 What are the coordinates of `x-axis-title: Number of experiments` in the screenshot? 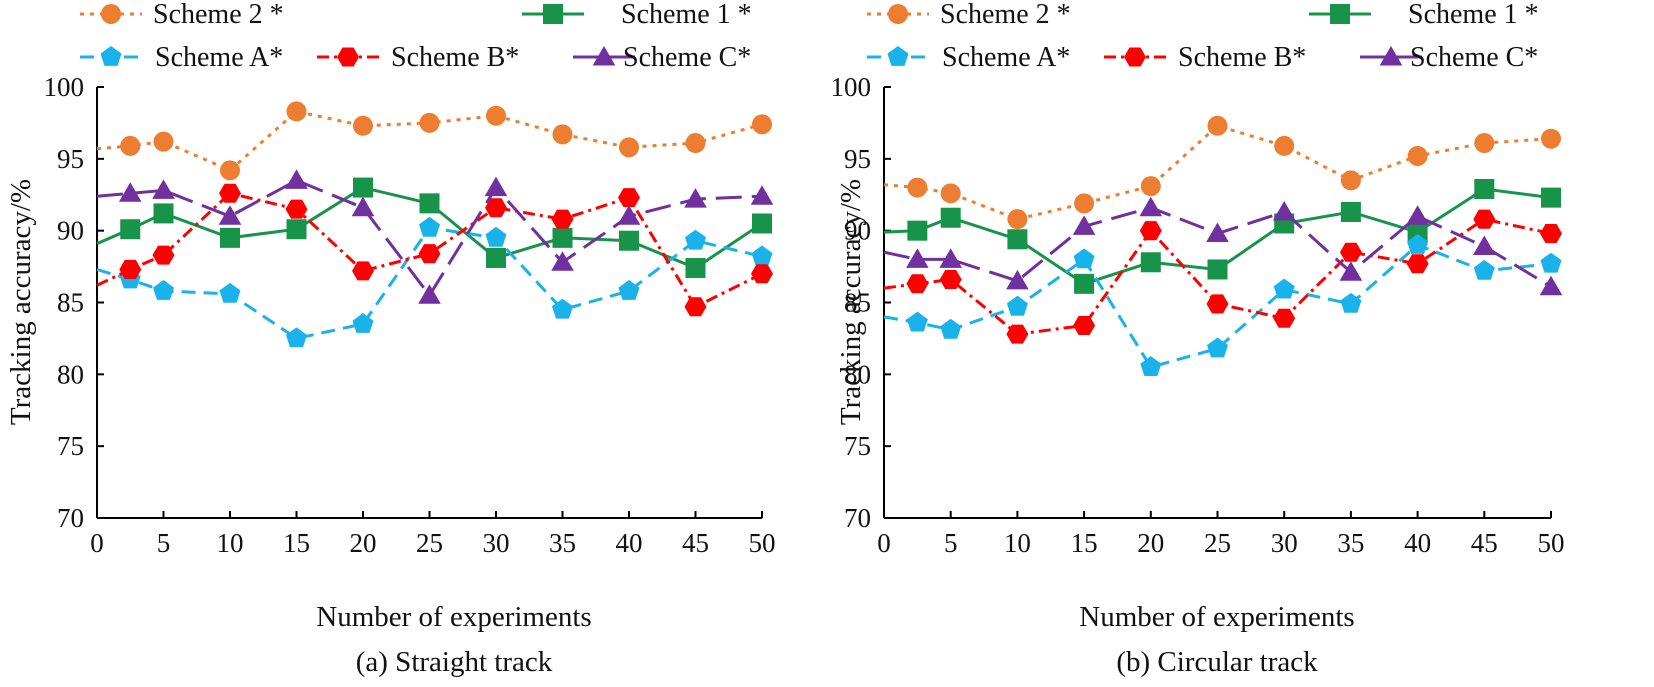 It's located at (453, 617).